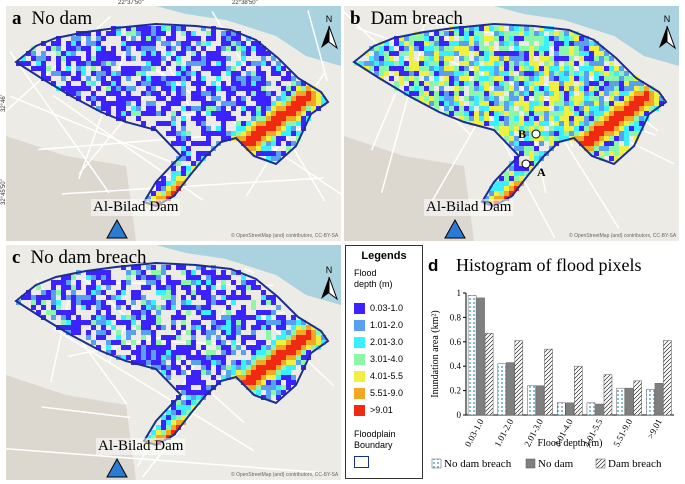 This screenshot has height=484, width=685. What do you see at coordinates (474, 433) in the screenshot?
I see `x-tick-label: 0.03-1.0` at bounding box center [474, 433].